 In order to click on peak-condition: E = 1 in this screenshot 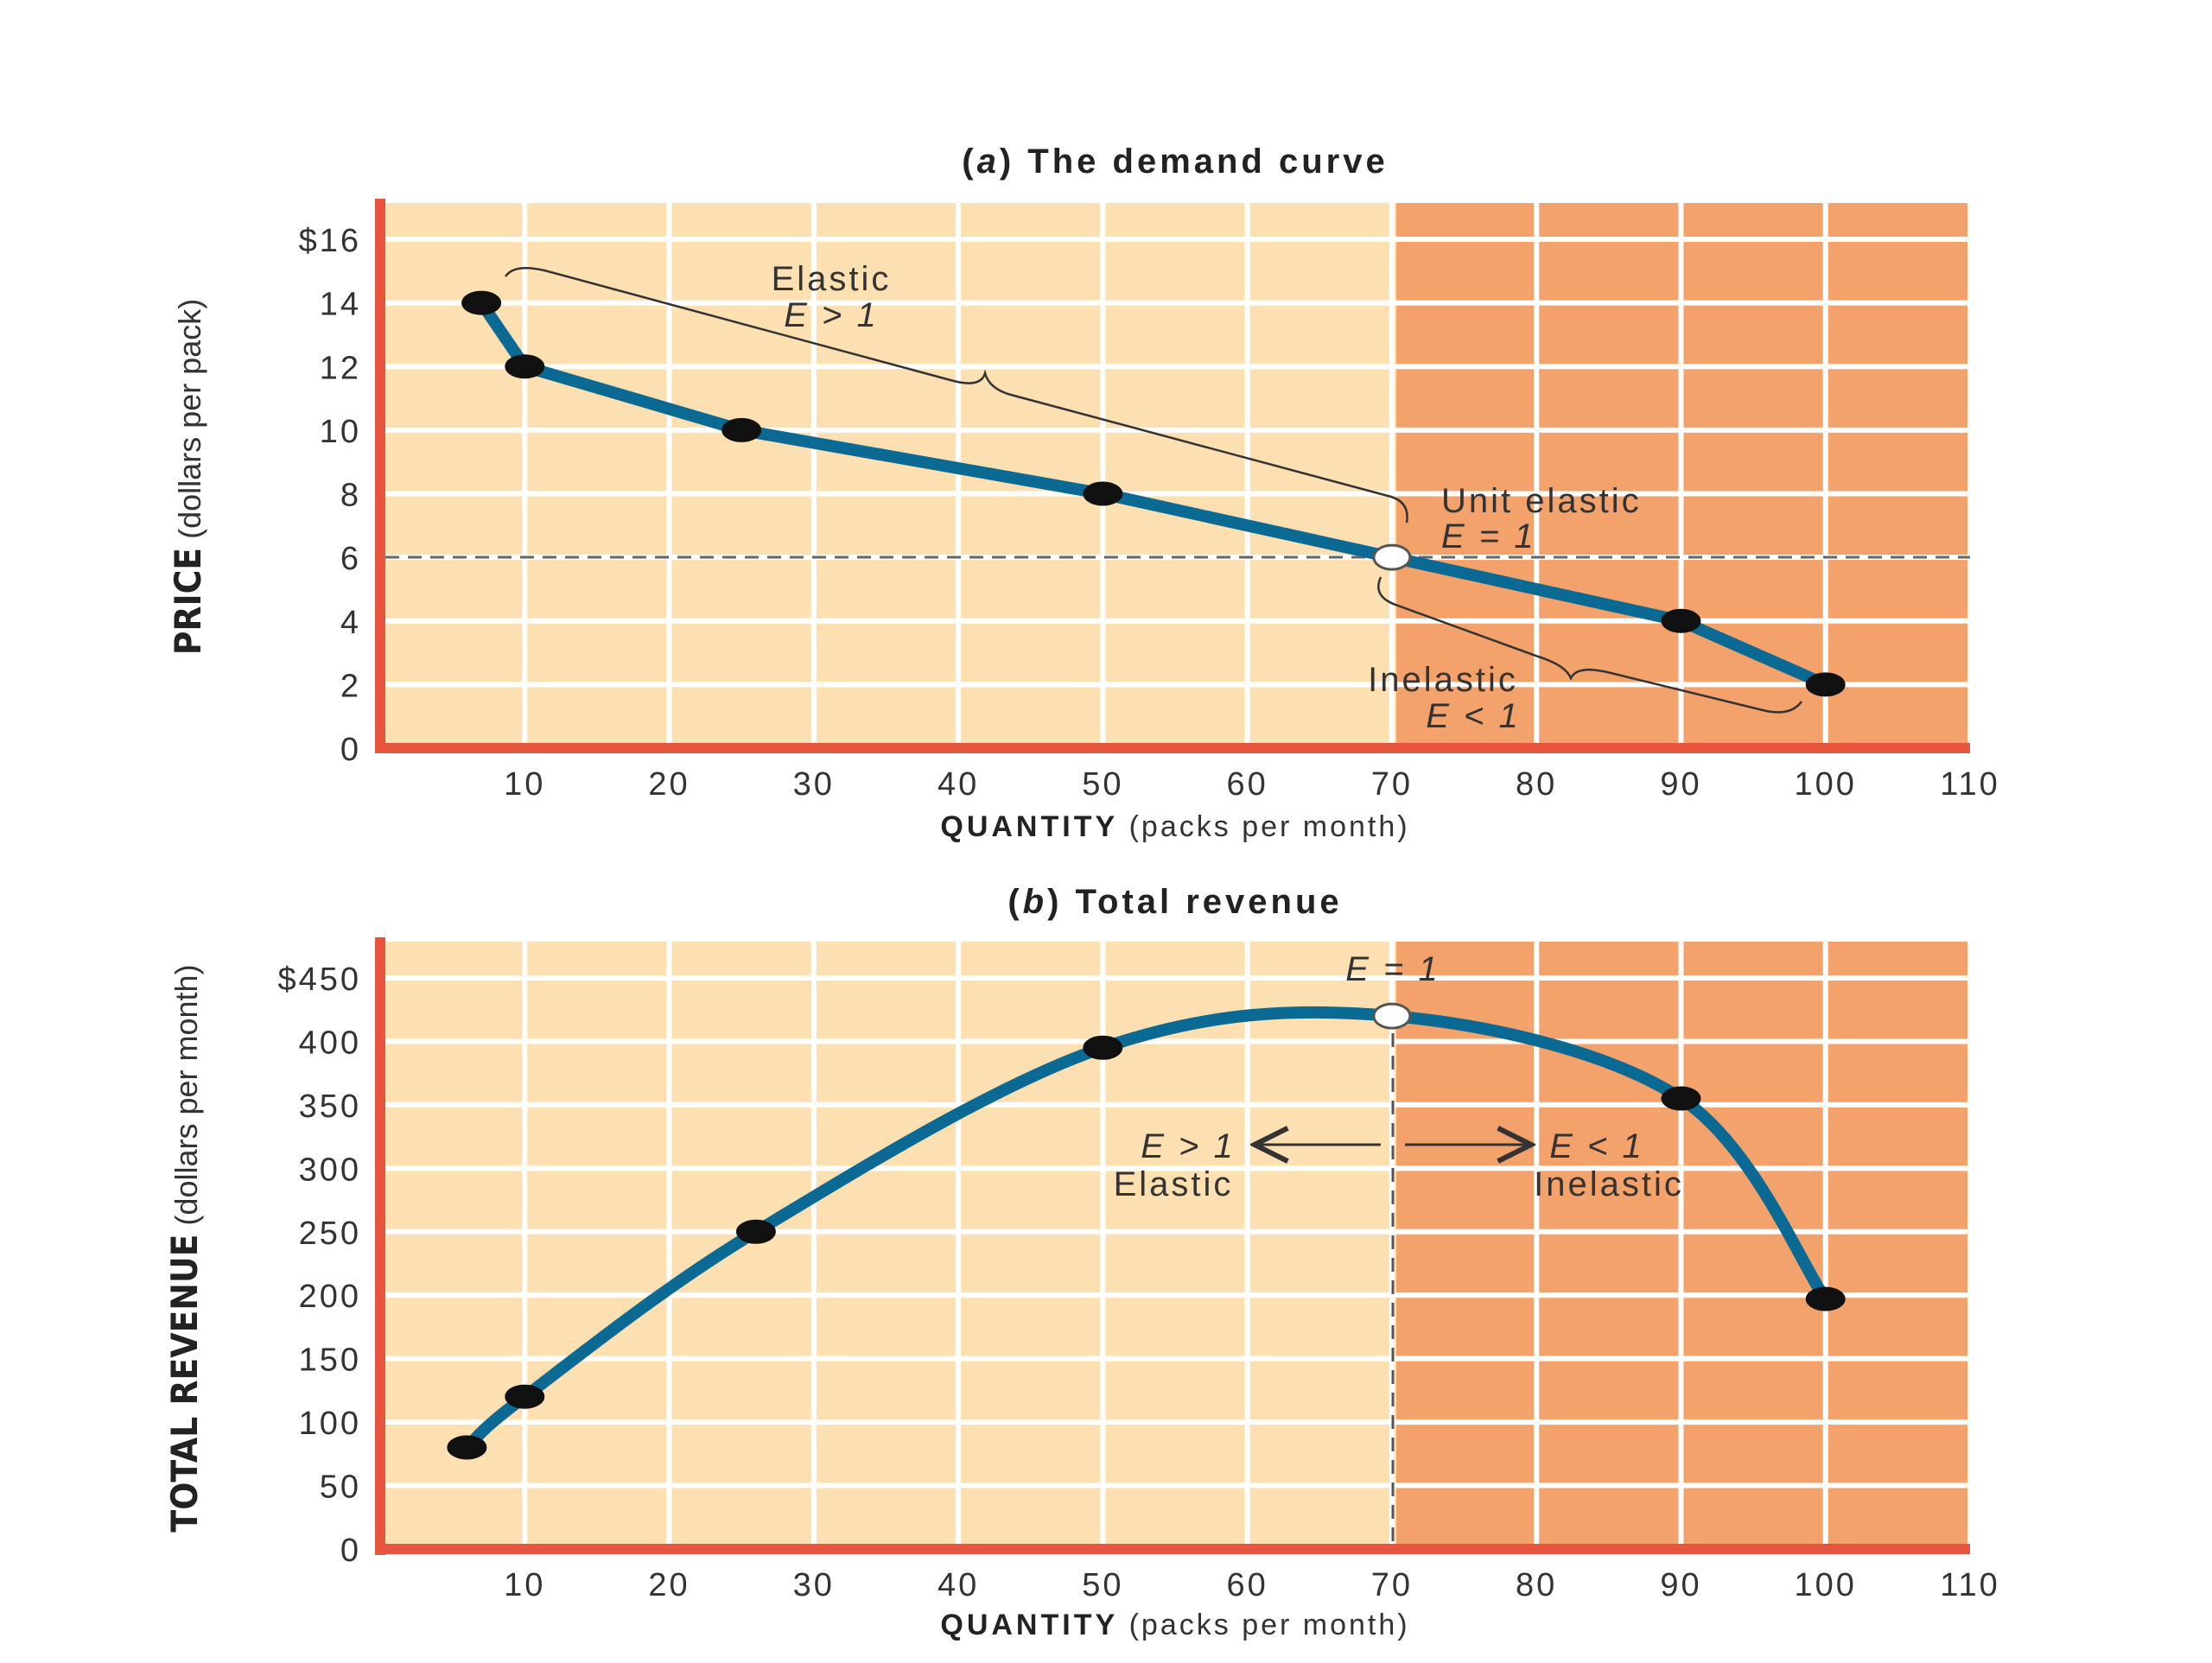, I will do `click(1392, 969)`.